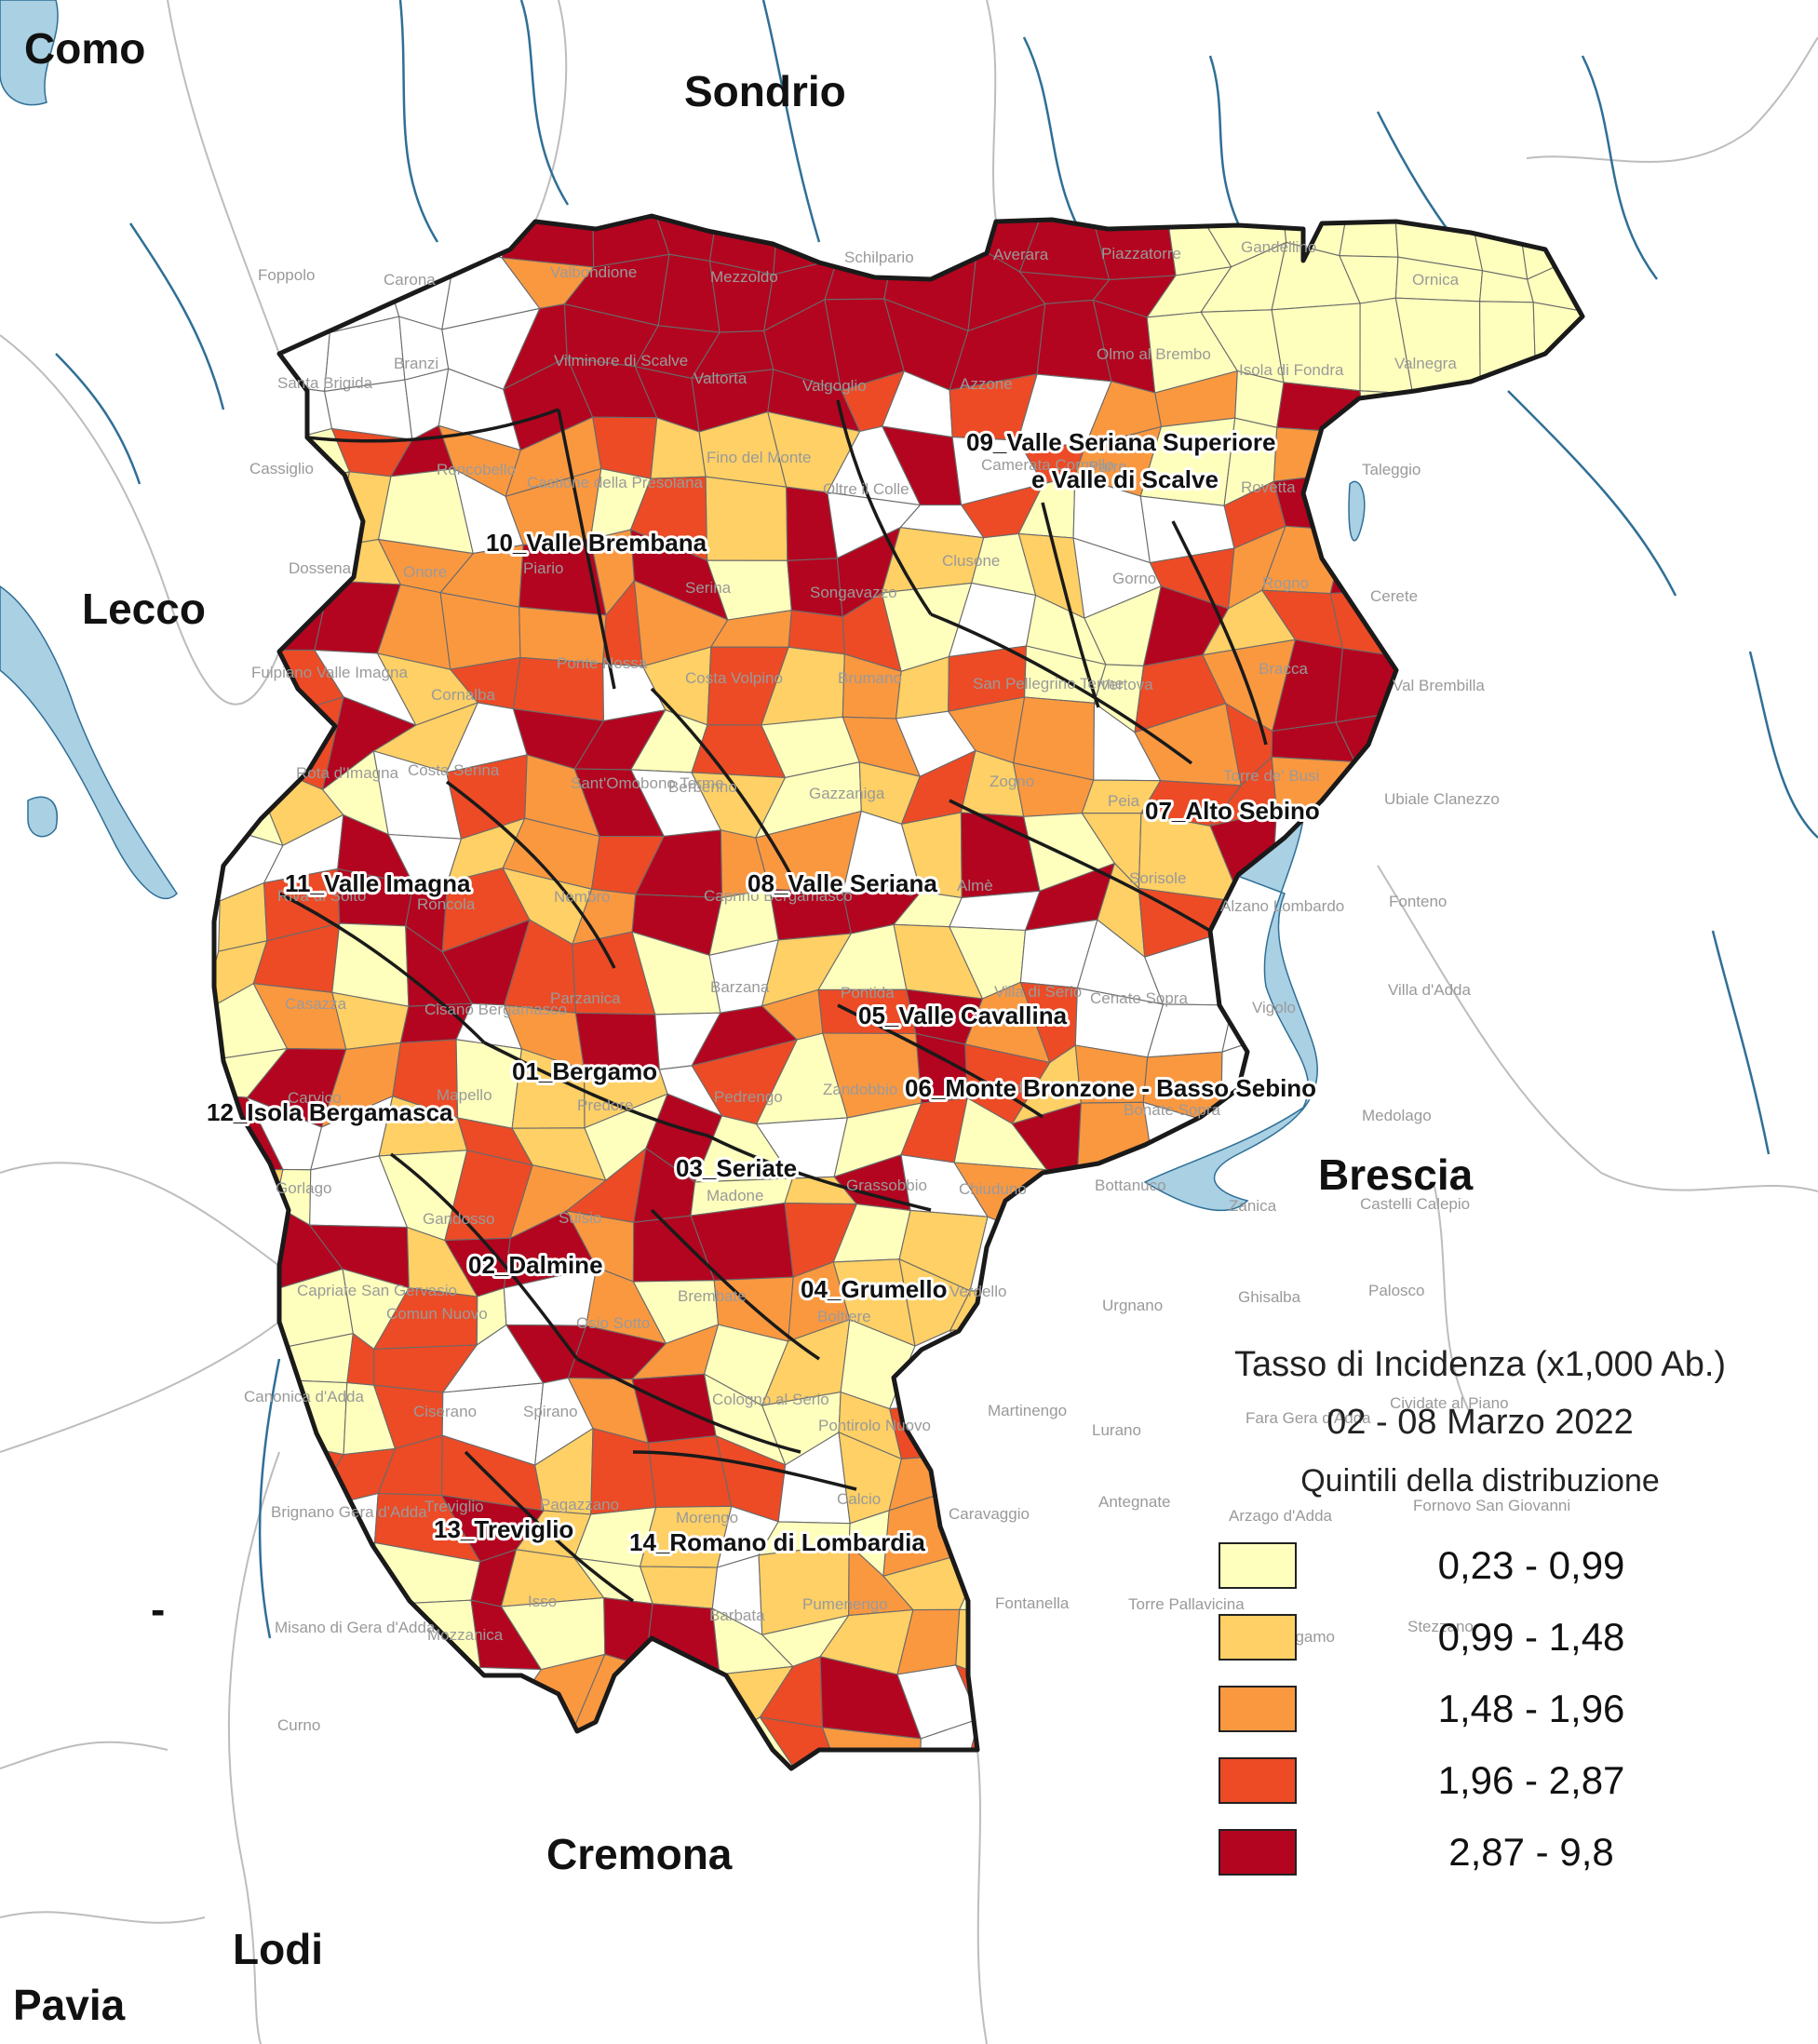 This screenshot has height=2044, width=1818. What do you see at coordinates (616, 482) in the screenshot?
I see `municipality-label: Castione della Presolana` at bounding box center [616, 482].